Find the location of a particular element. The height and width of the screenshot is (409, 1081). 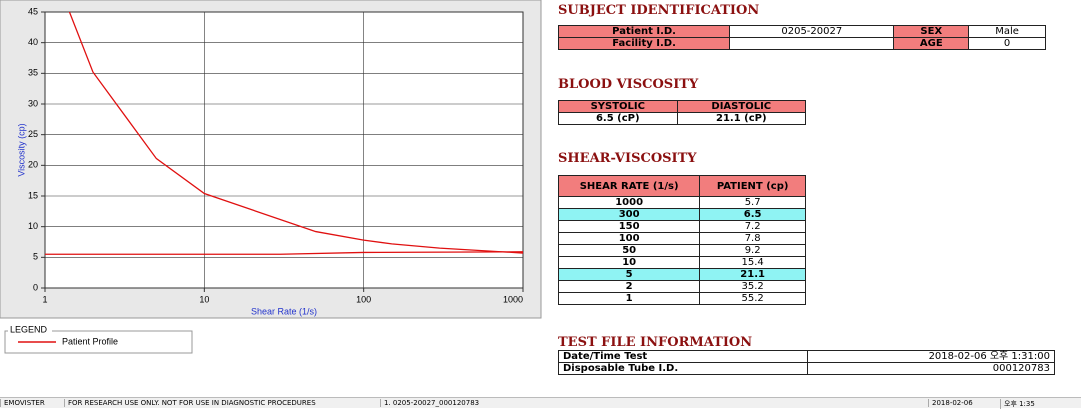

cell: 100 is located at coordinates (629, 238).